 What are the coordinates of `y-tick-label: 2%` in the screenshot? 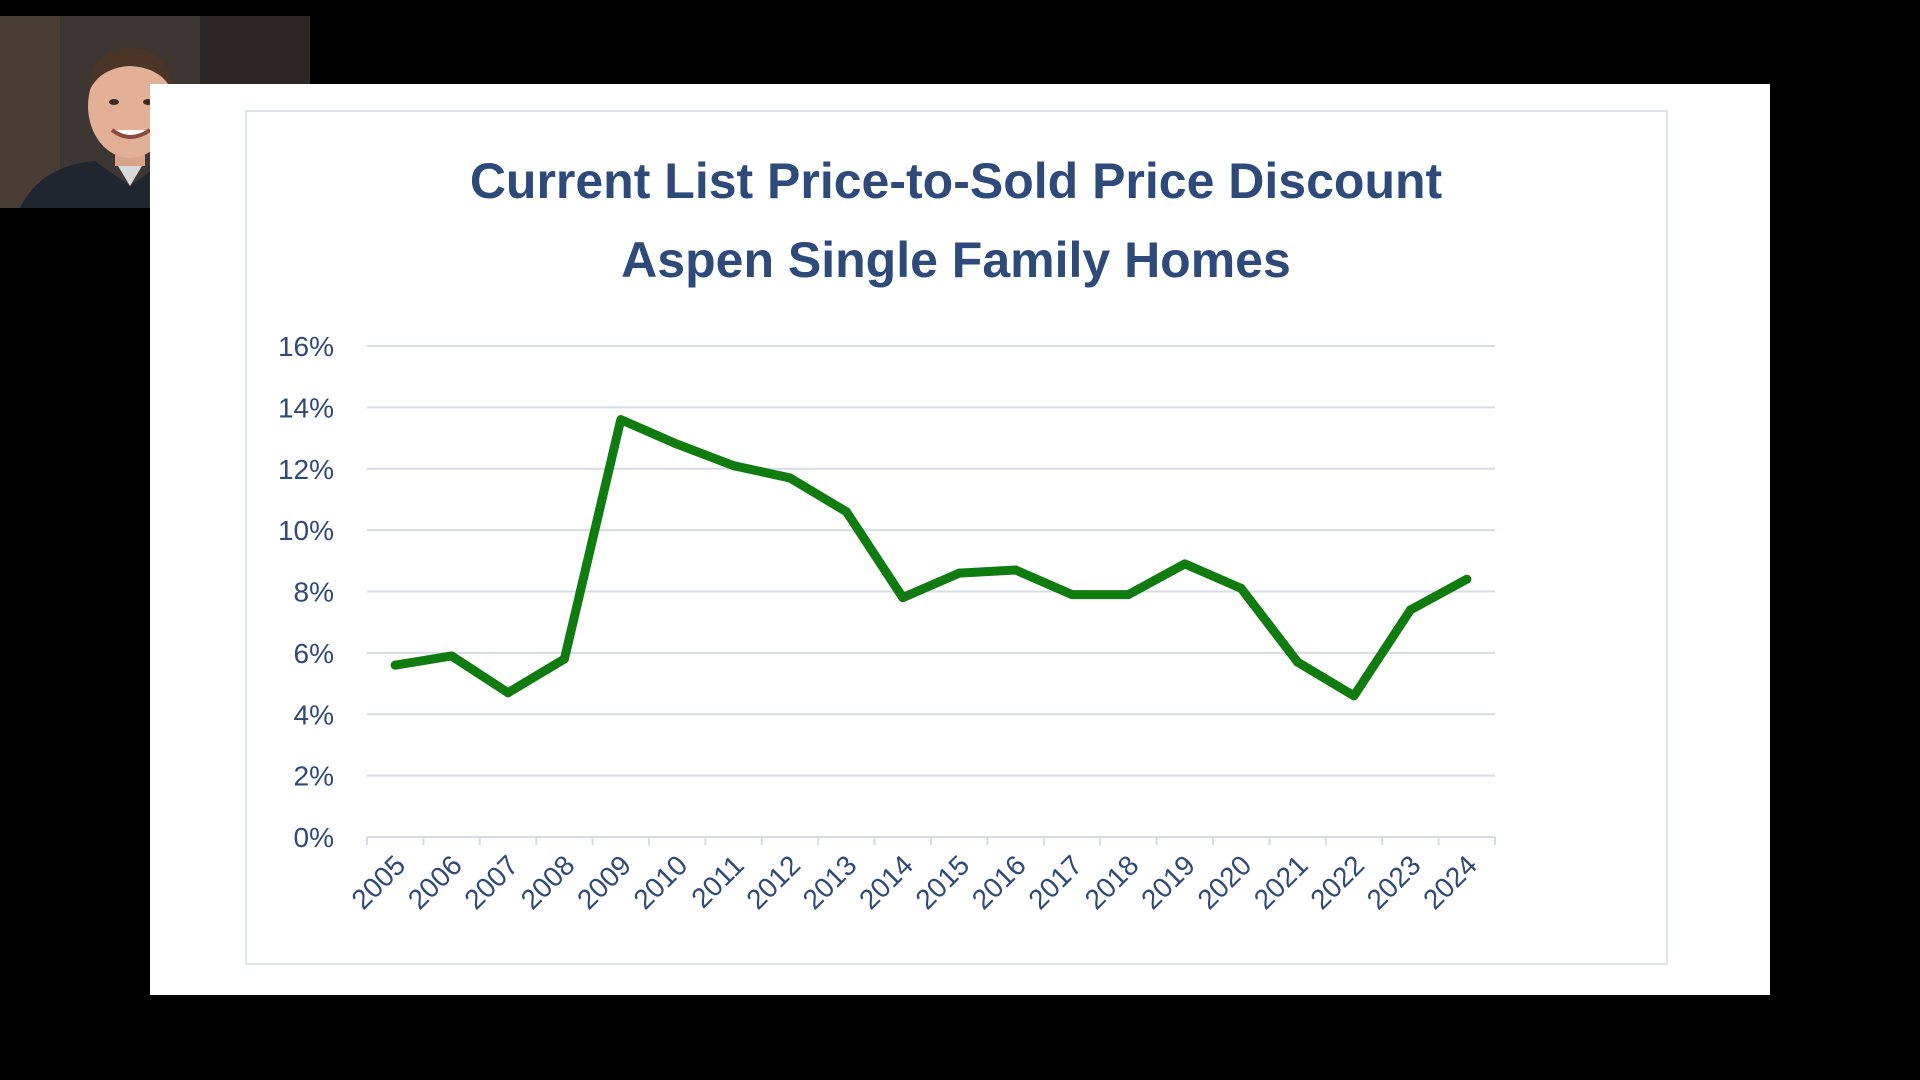 It's located at (314, 776).